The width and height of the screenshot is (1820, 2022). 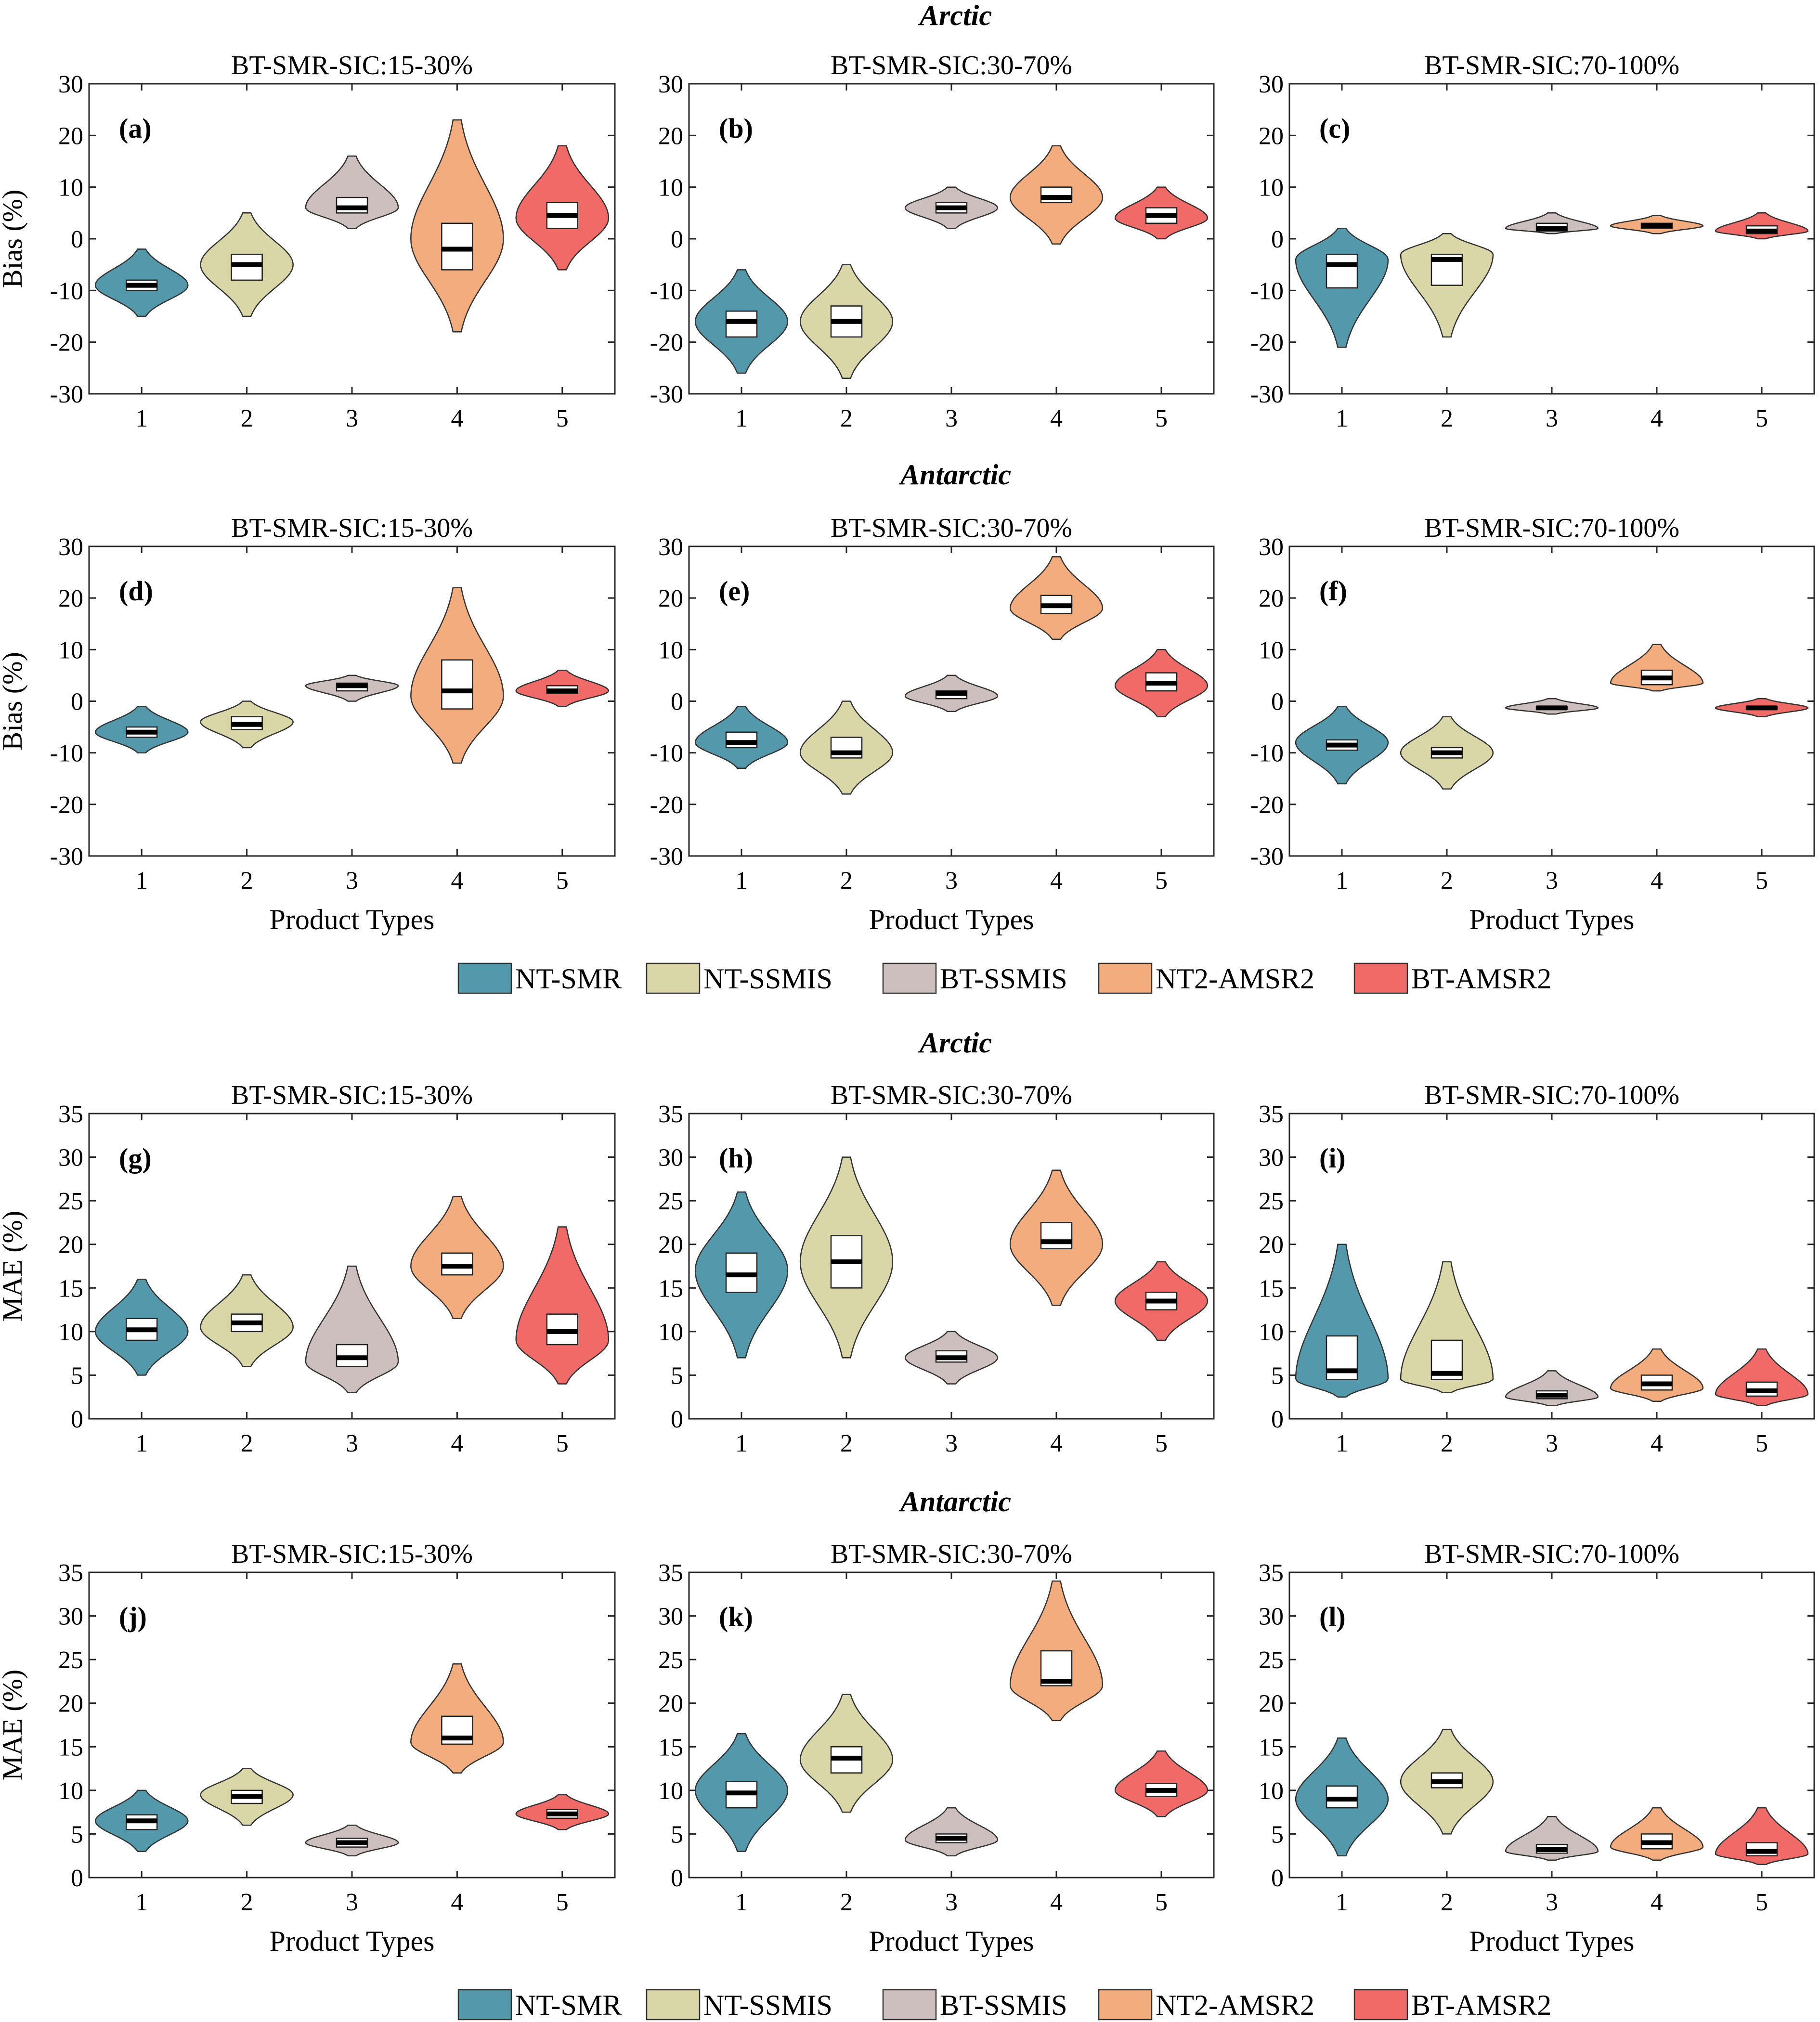 What do you see at coordinates (951, 239) in the screenshot?
I see `plot-frame` at bounding box center [951, 239].